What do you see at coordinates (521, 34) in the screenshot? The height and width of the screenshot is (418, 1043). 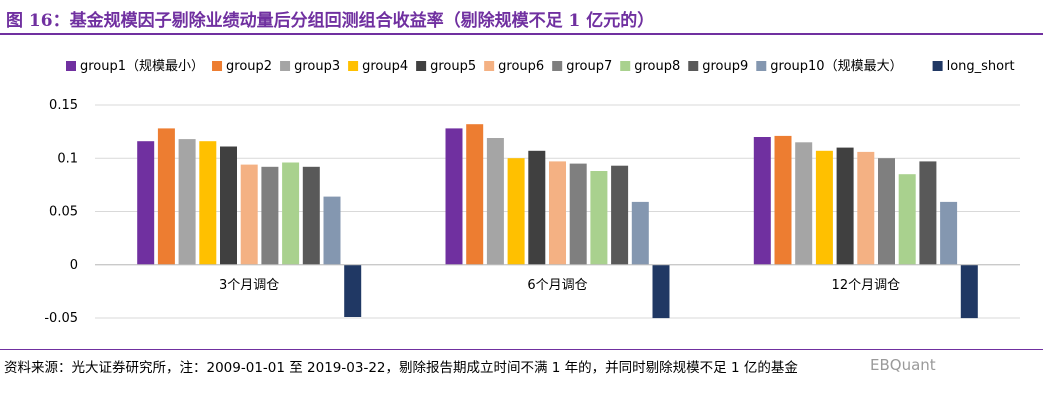 I see `title-divider` at bounding box center [521, 34].